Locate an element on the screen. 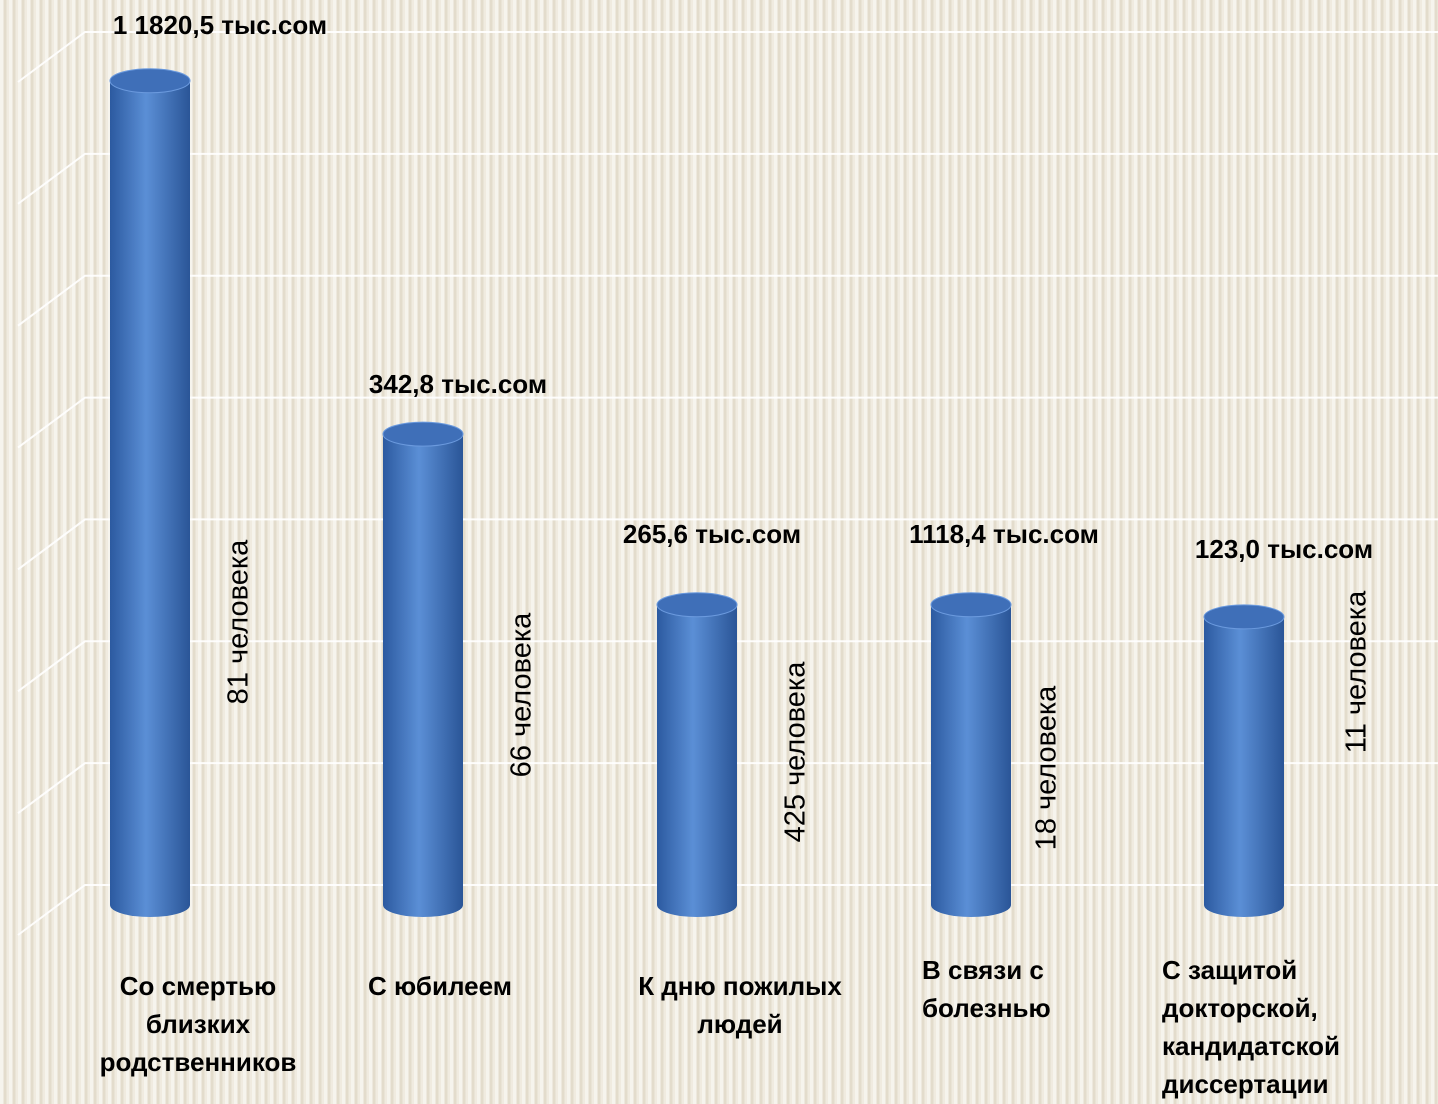 The image size is (1438, 1104). category-line: С юбилеем is located at coordinates (440, 986).